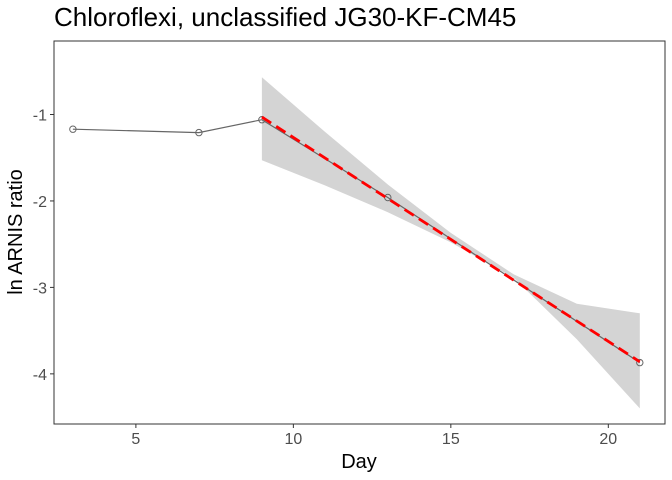  I want to click on x-tick-label: 20, so click(608, 439).